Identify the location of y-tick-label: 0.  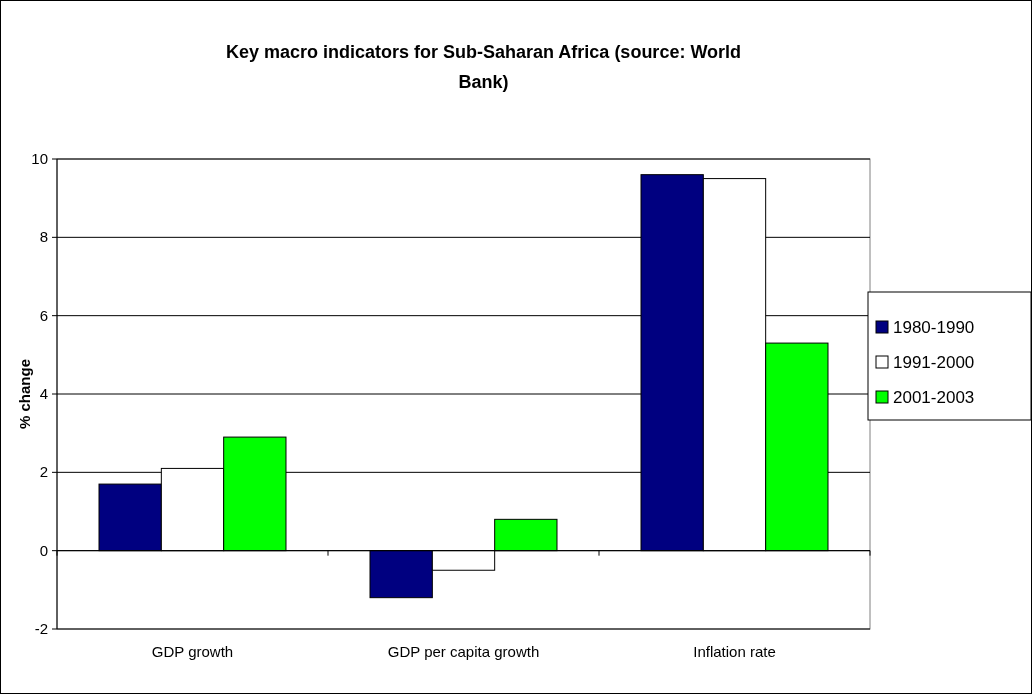
(43, 550).